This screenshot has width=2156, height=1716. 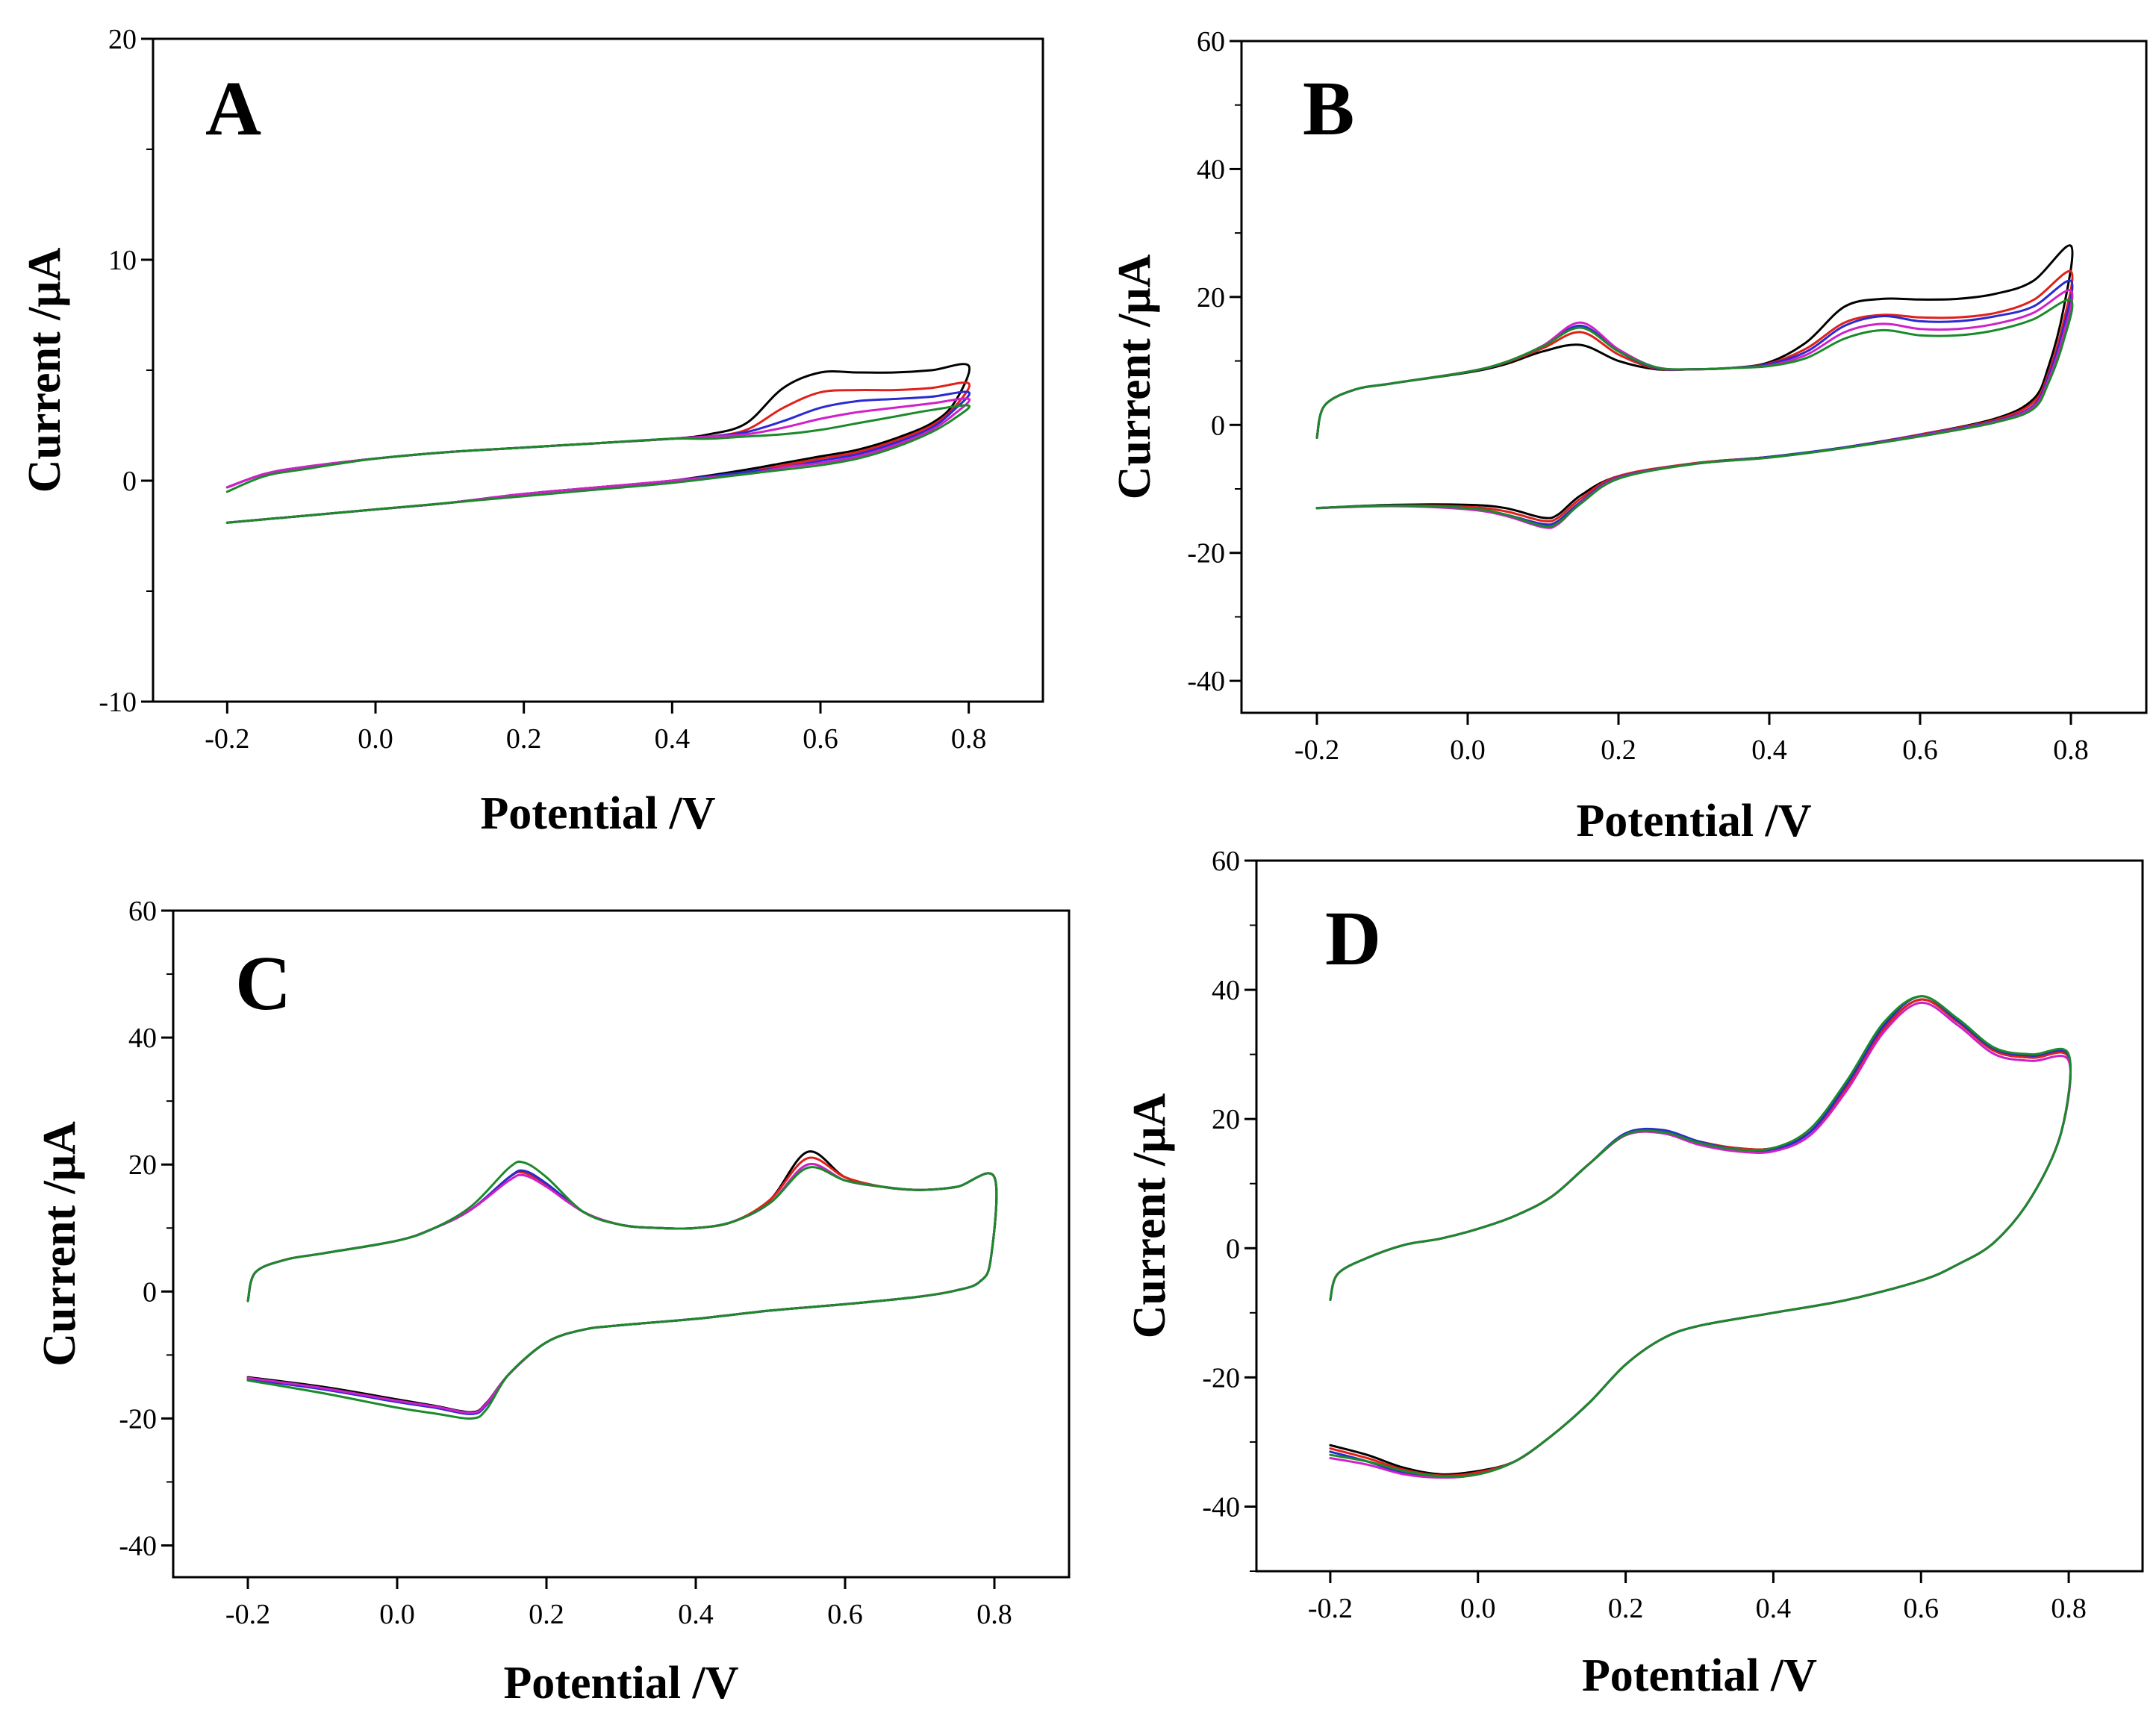 I want to click on y-tick-label: 10, so click(x=122, y=260).